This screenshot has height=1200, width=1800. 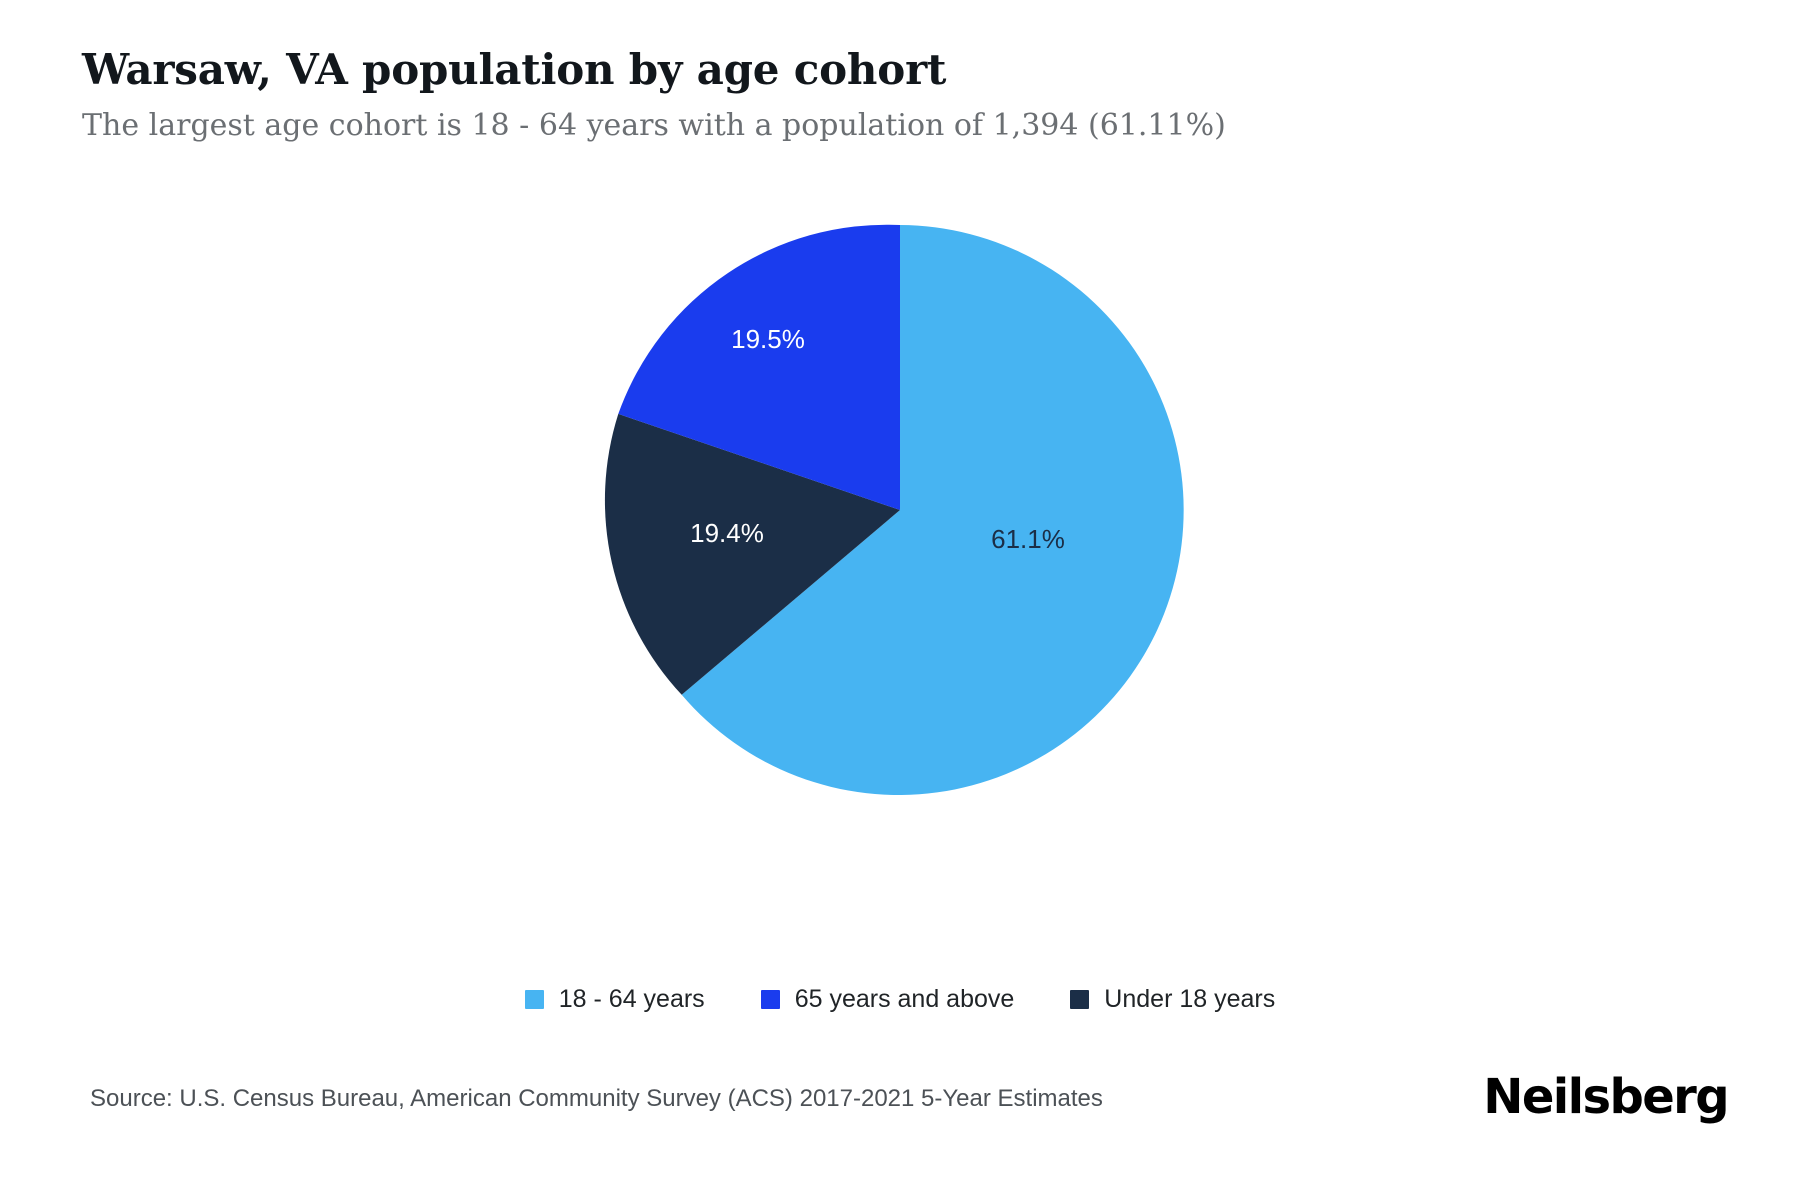 I want to click on pie-slice-65-years-and-above, so click(x=759, y=367).